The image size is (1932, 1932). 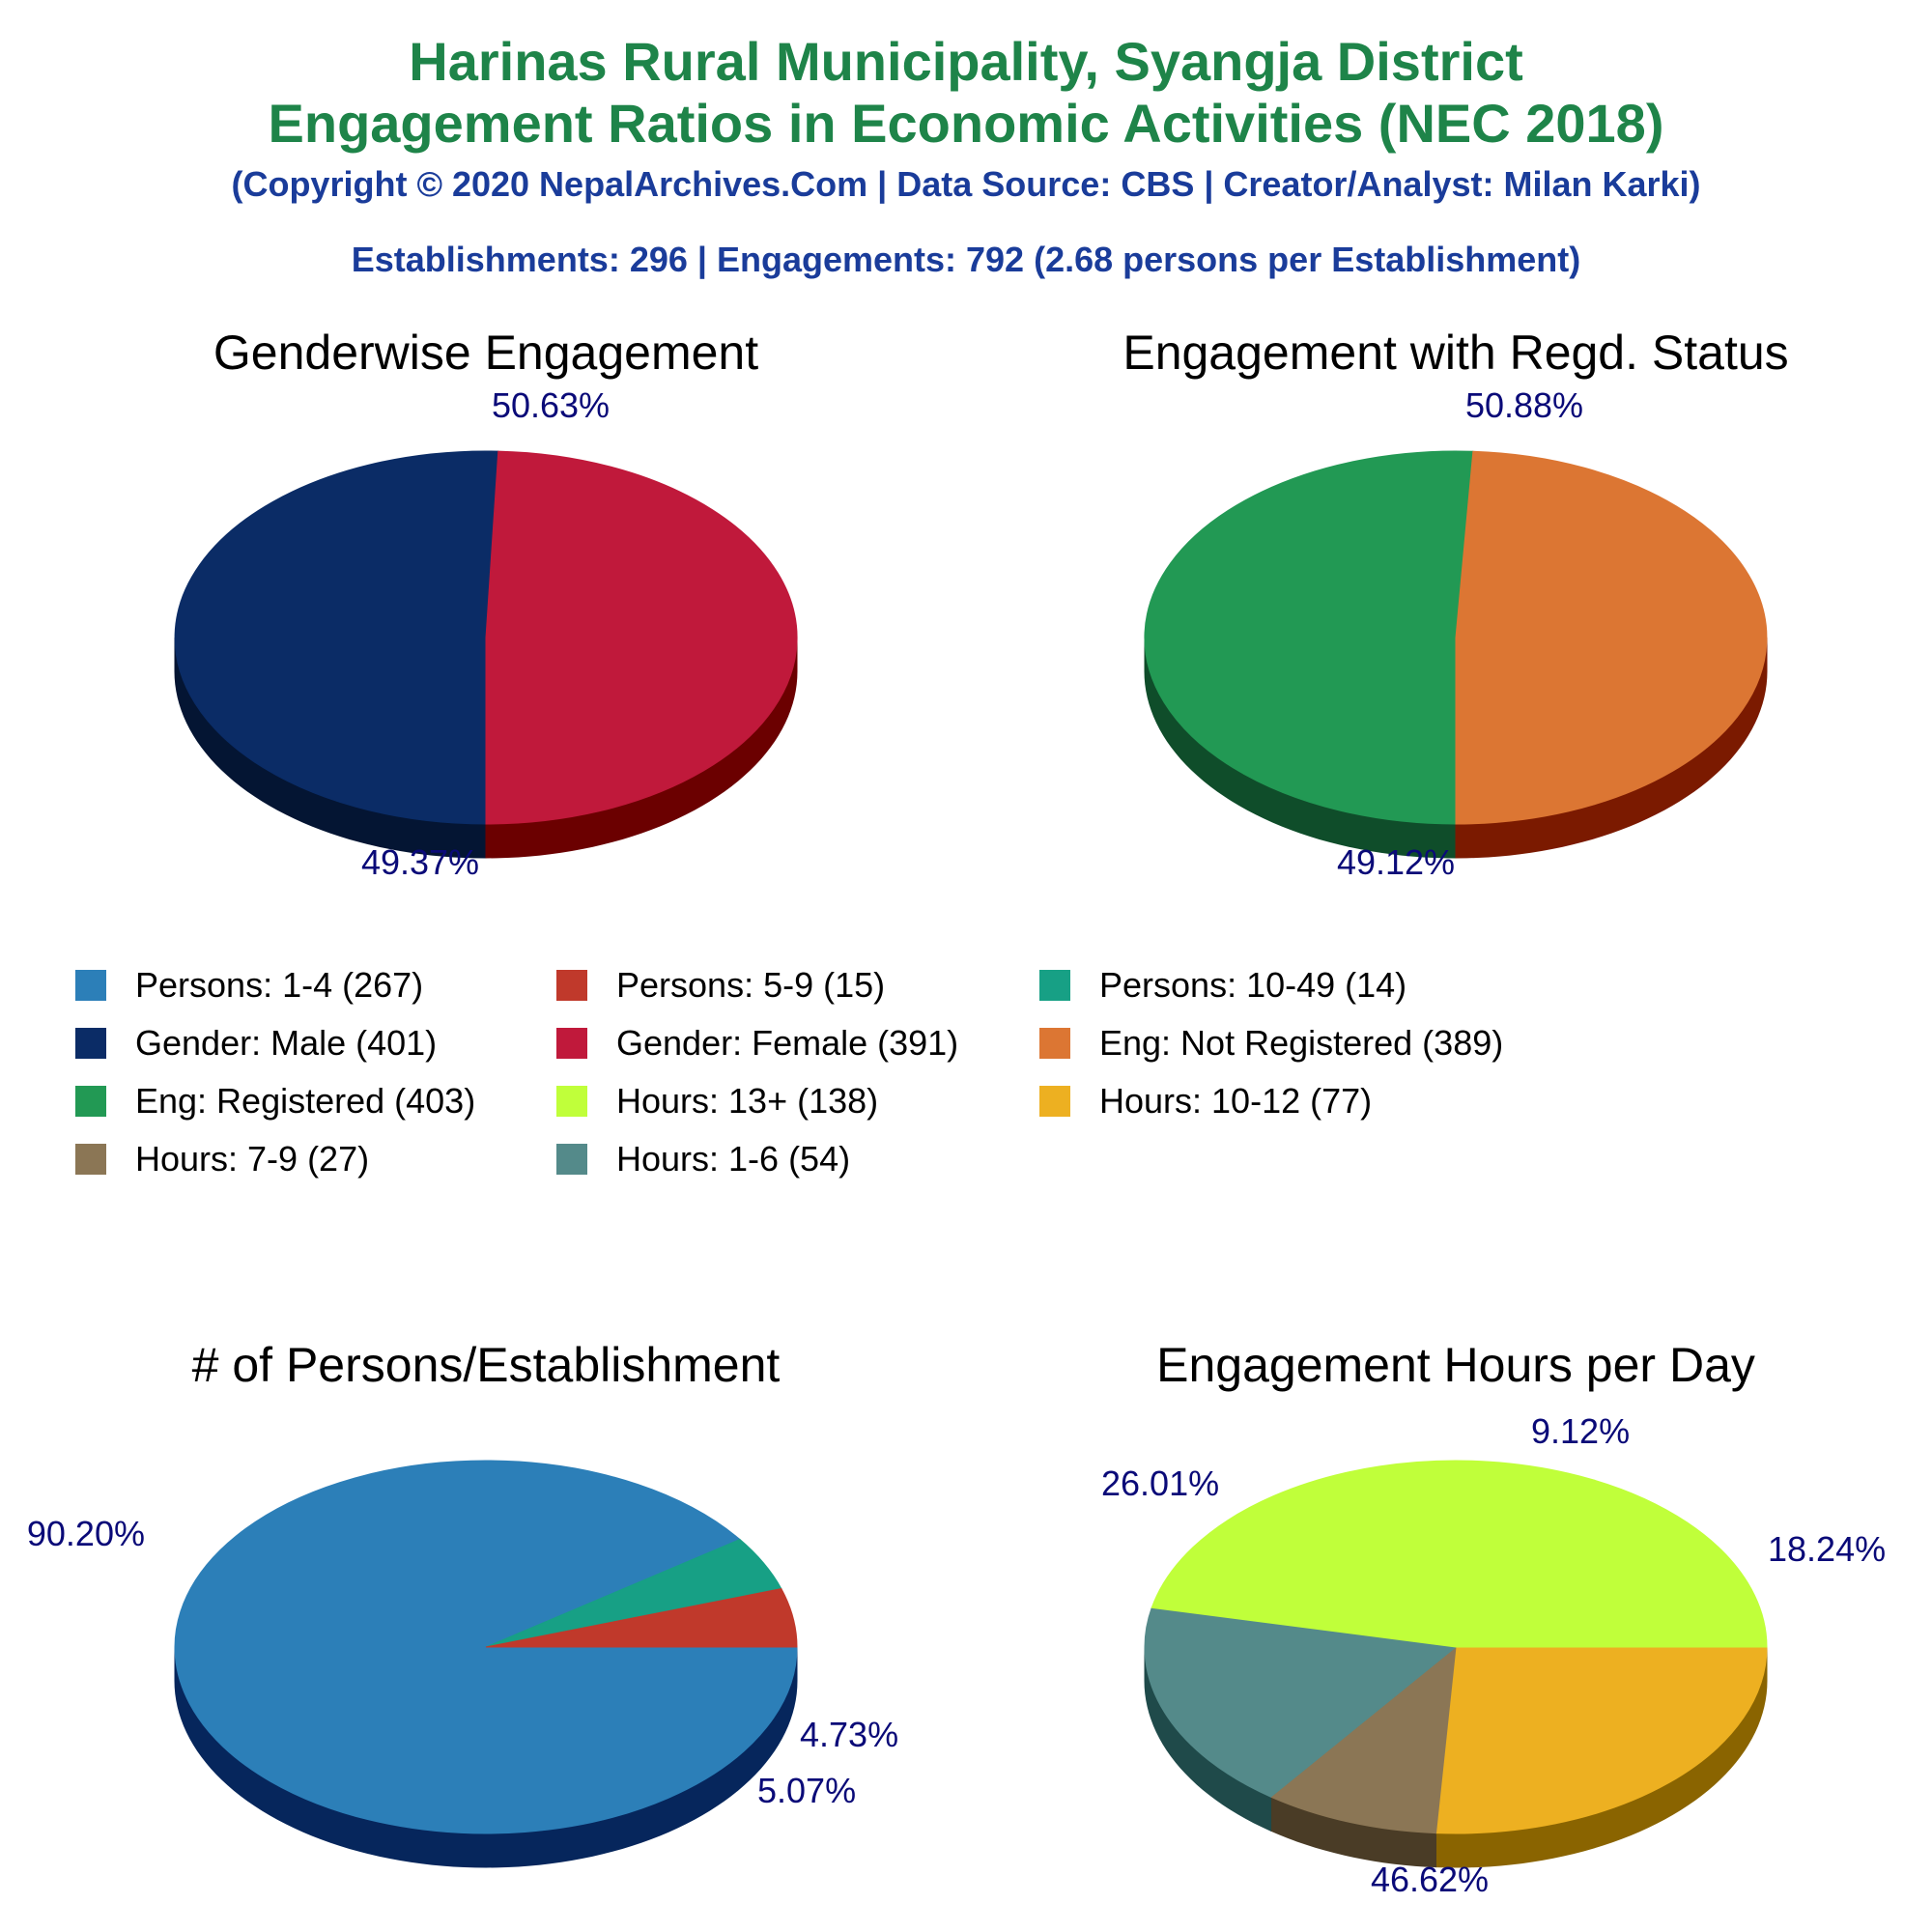 What do you see at coordinates (1827, 1549) in the screenshot?
I see `pie-value-label: 18.24%` at bounding box center [1827, 1549].